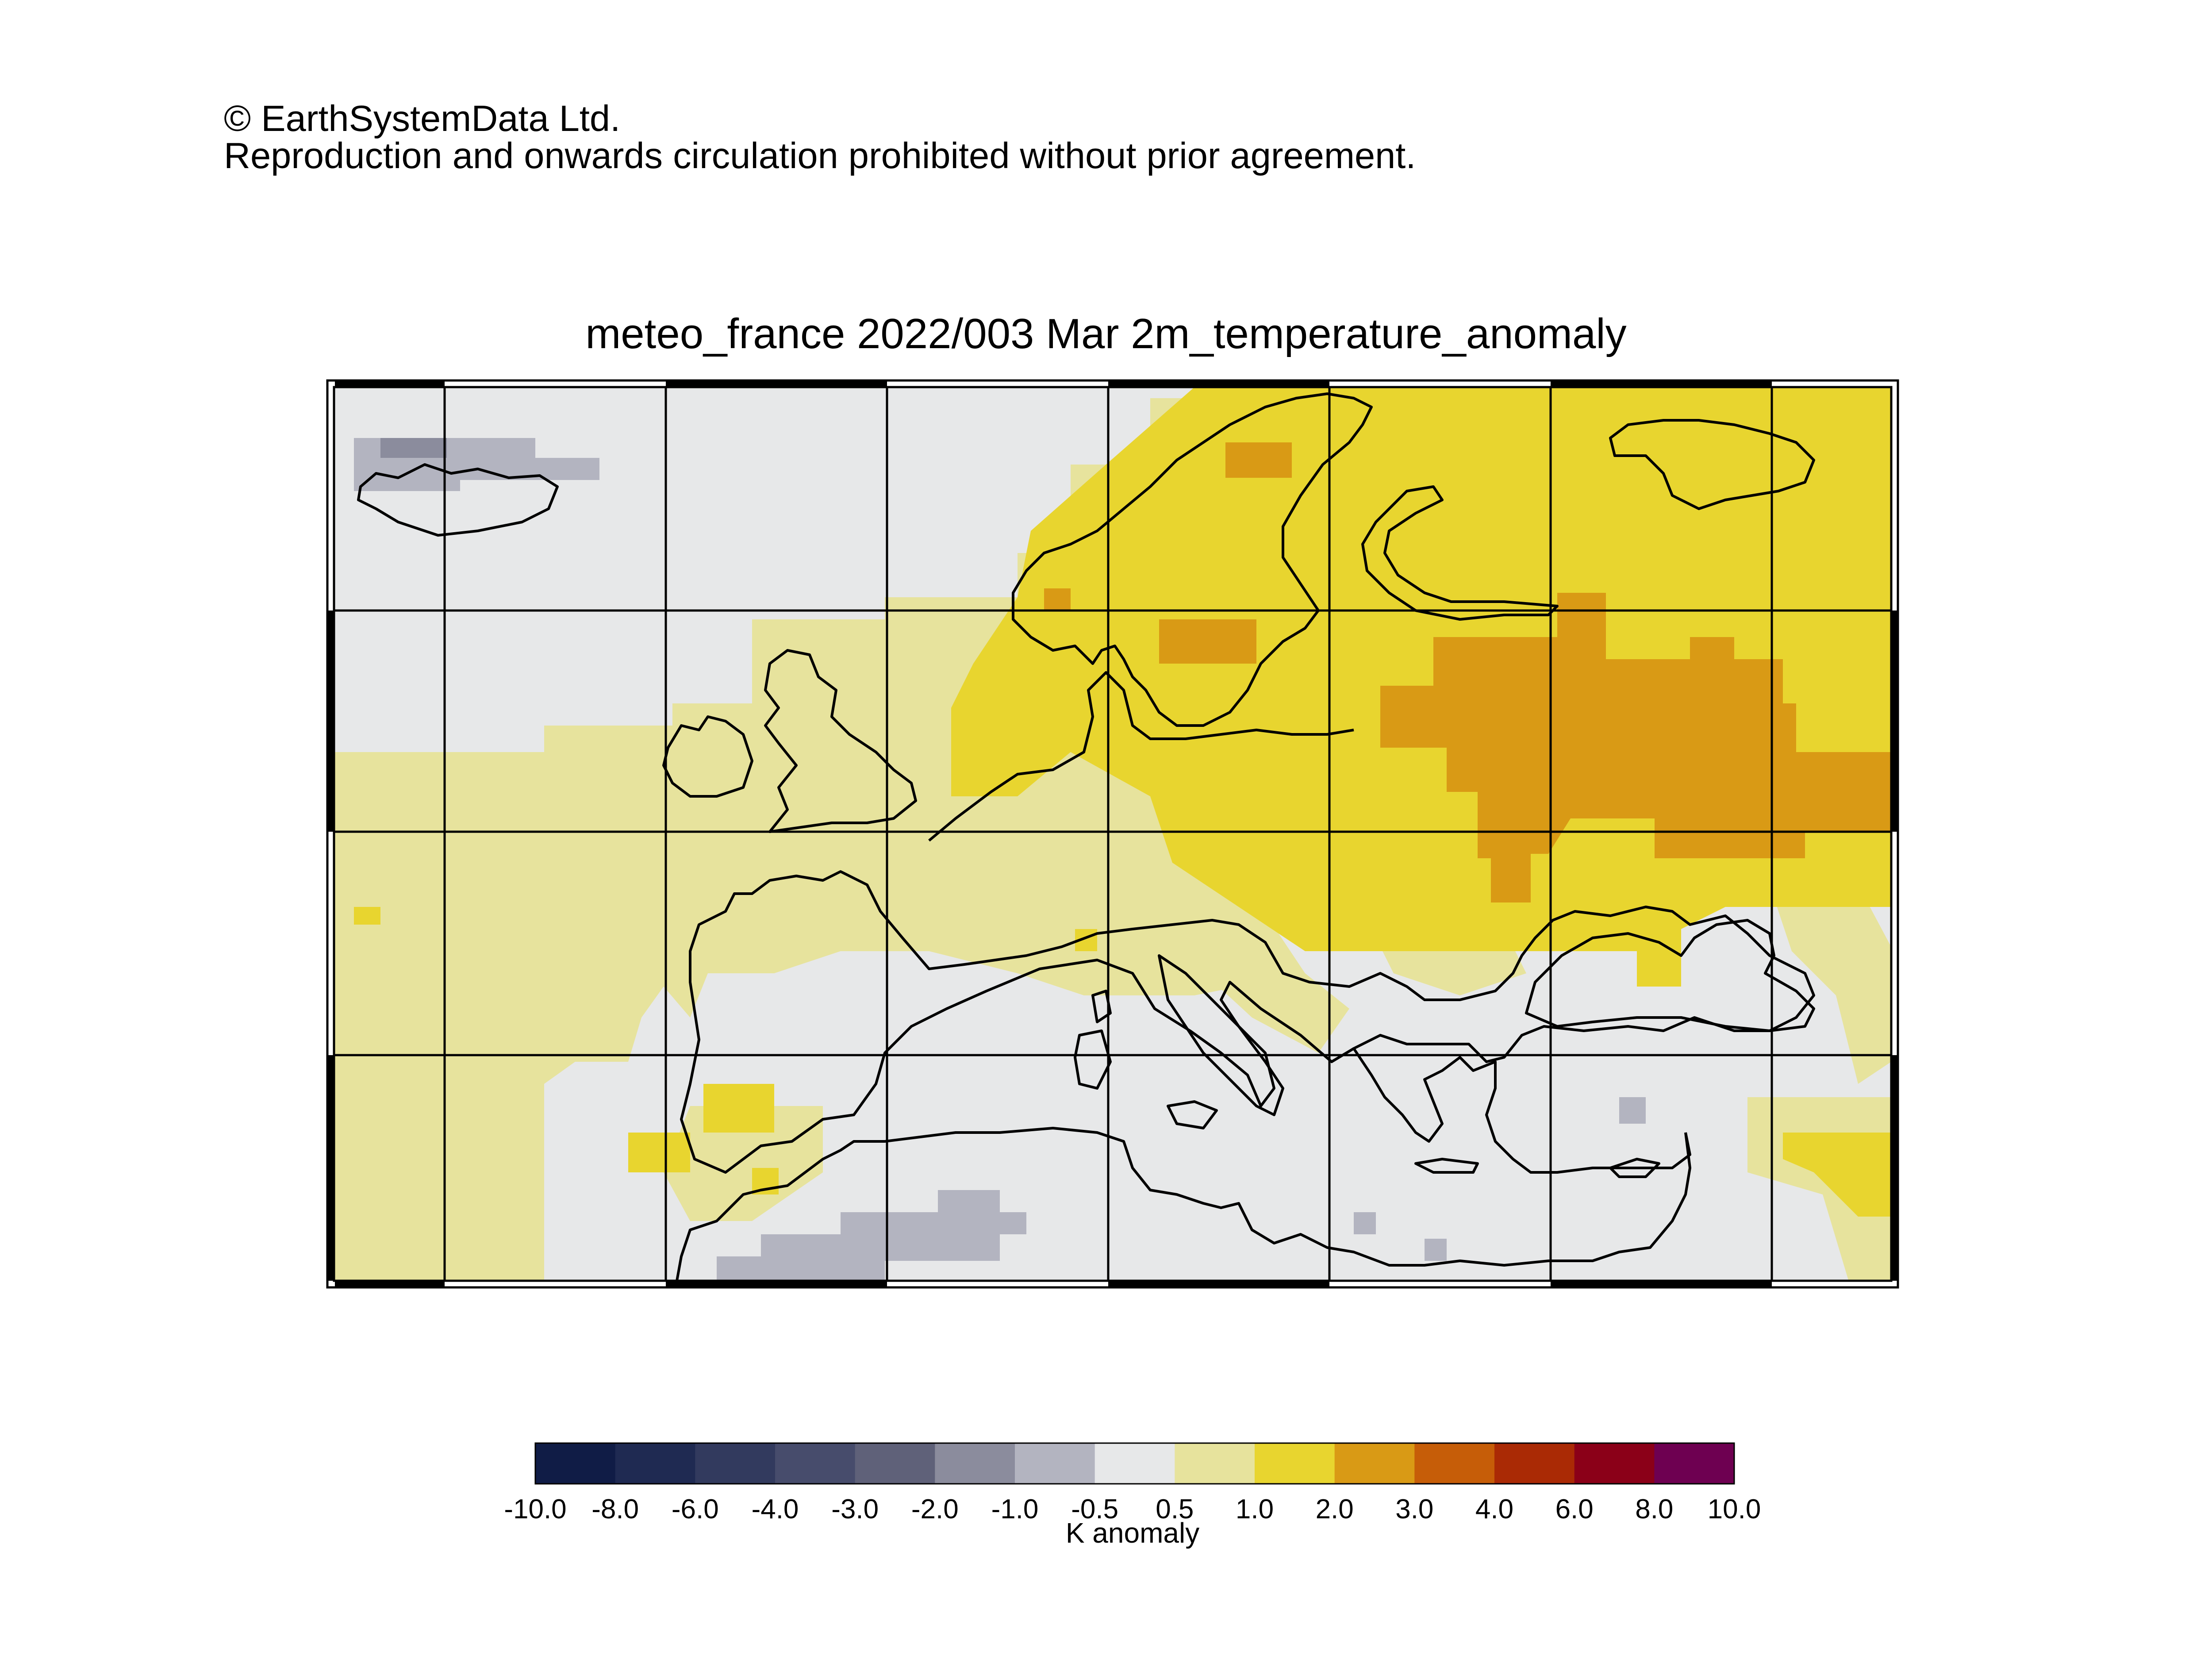 Image resolution: width=2212 pixels, height=1659 pixels. What do you see at coordinates (1175, 1510) in the screenshot?
I see `colorbar-tick-label: 0.5` at bounding box center [1175, 1510].